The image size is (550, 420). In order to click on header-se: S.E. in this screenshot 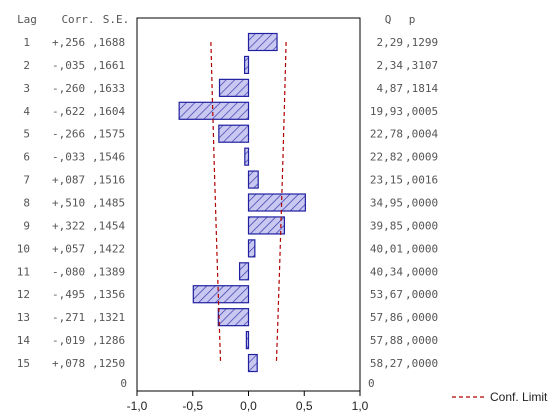, I will do `click(116, 19)`.